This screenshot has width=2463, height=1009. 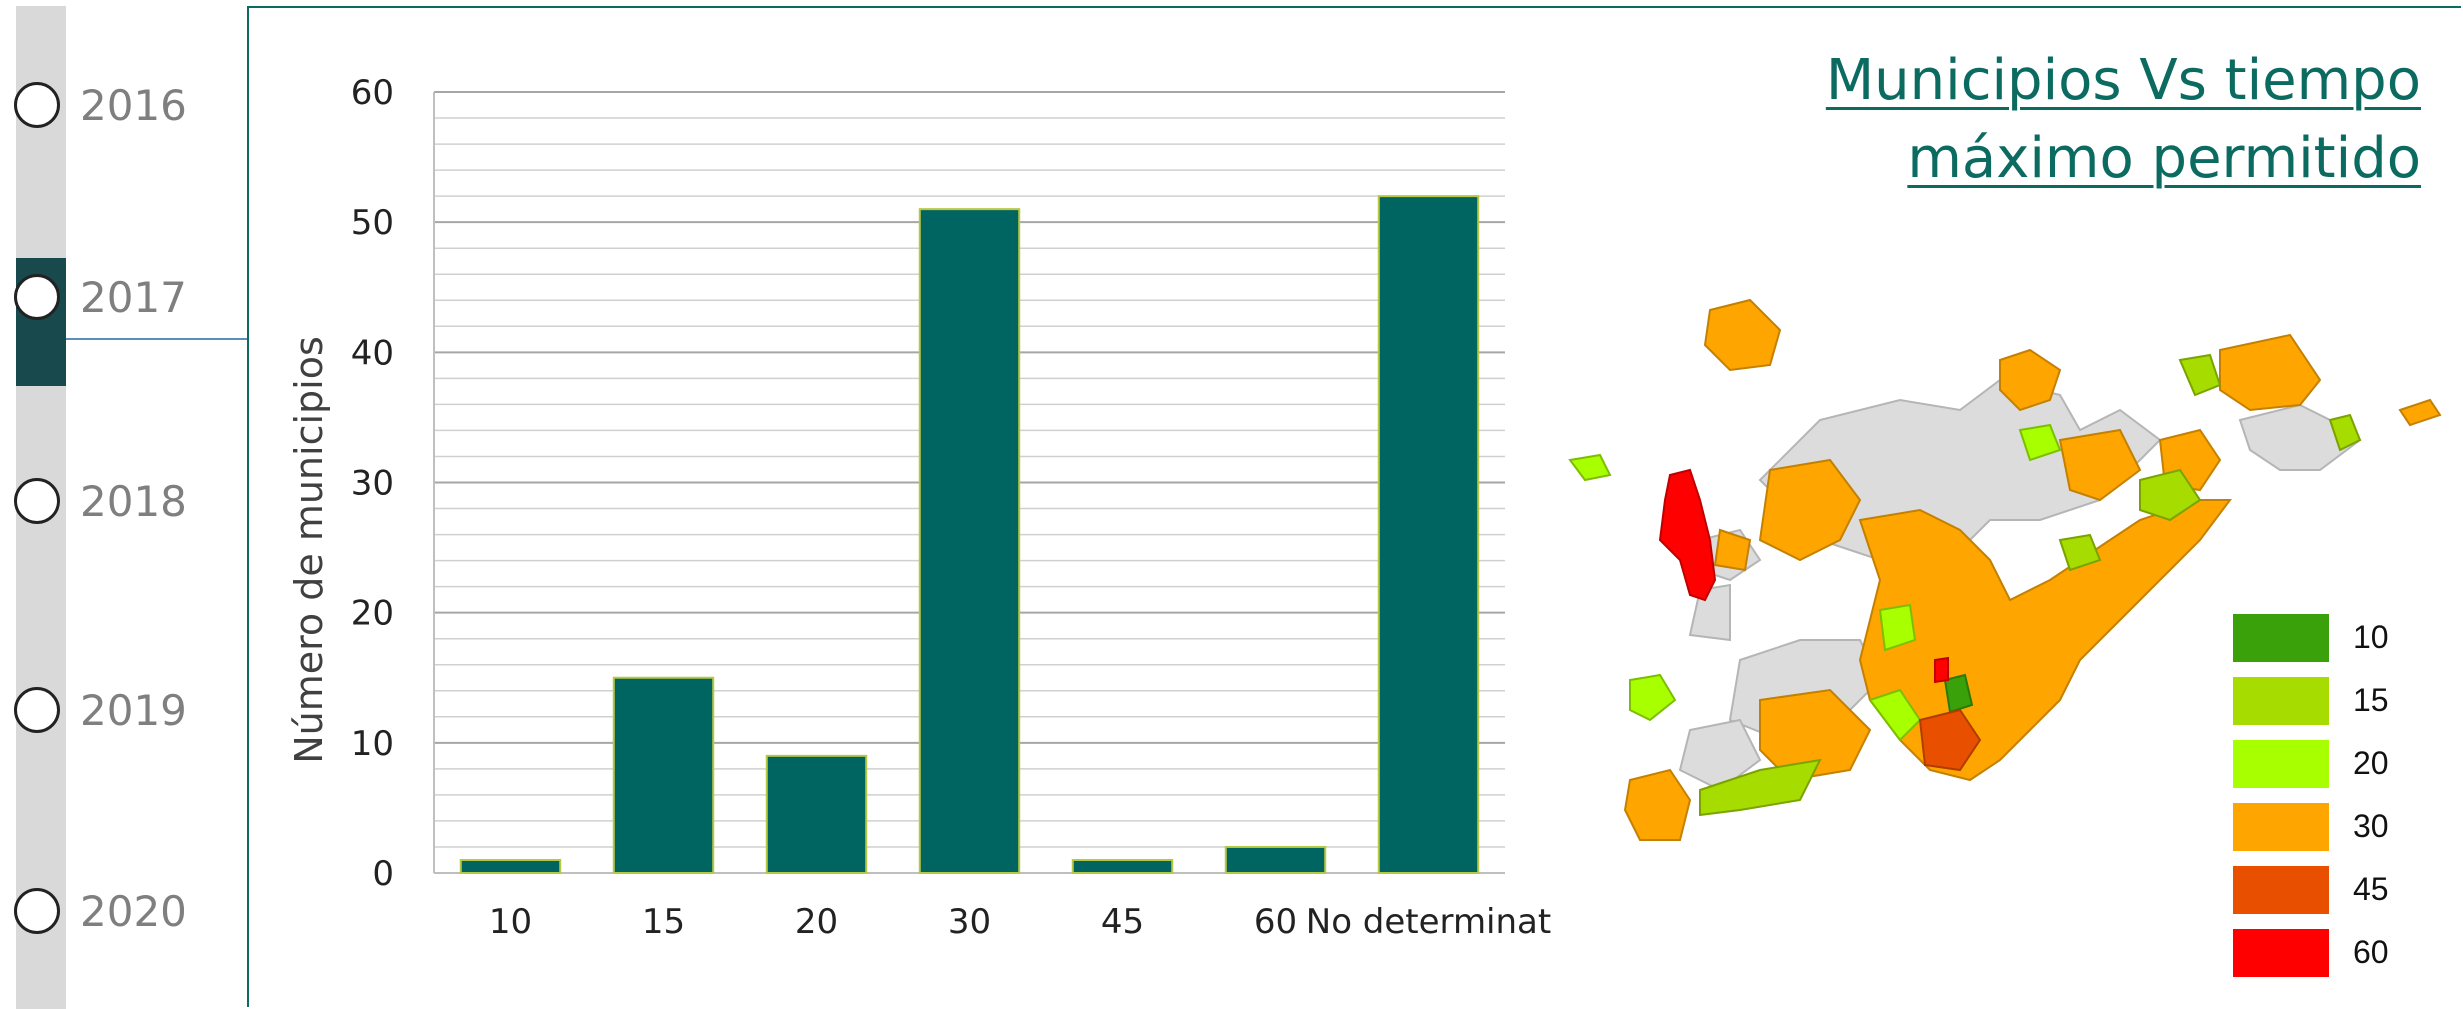 What do you see at coordinates (2123, 80) in the screenshot?
I see `page-title-line1: Municipios Vs tiempo` at bounding box center [2123, 80].